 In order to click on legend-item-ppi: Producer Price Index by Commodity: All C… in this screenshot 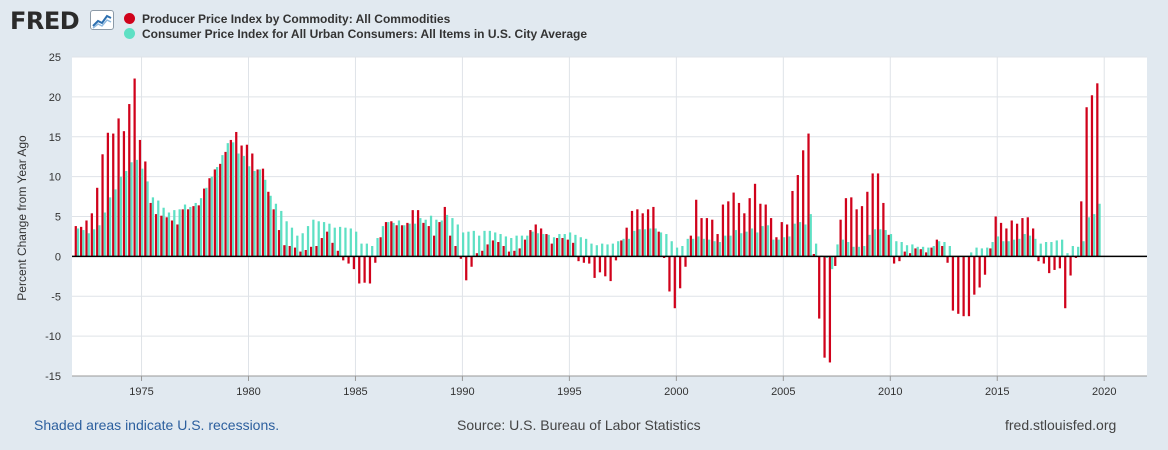, I will do `click(287, 19)`.